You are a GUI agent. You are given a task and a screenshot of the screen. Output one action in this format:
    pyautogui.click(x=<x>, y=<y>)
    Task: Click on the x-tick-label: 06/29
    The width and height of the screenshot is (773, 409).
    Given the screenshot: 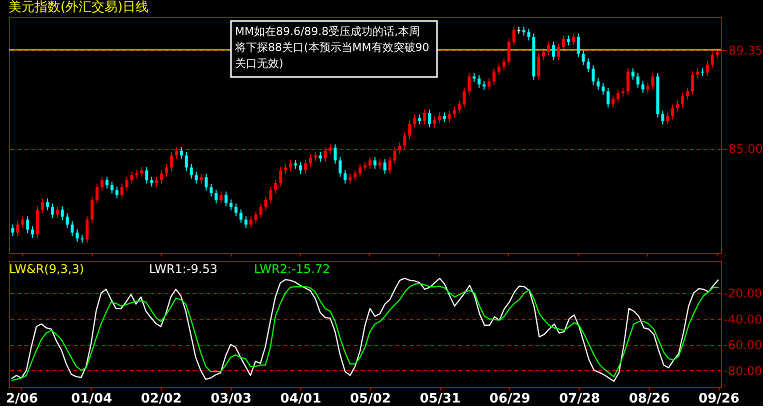 What is the action you would take?
    pyautogui.click(x=509, y=399)
    